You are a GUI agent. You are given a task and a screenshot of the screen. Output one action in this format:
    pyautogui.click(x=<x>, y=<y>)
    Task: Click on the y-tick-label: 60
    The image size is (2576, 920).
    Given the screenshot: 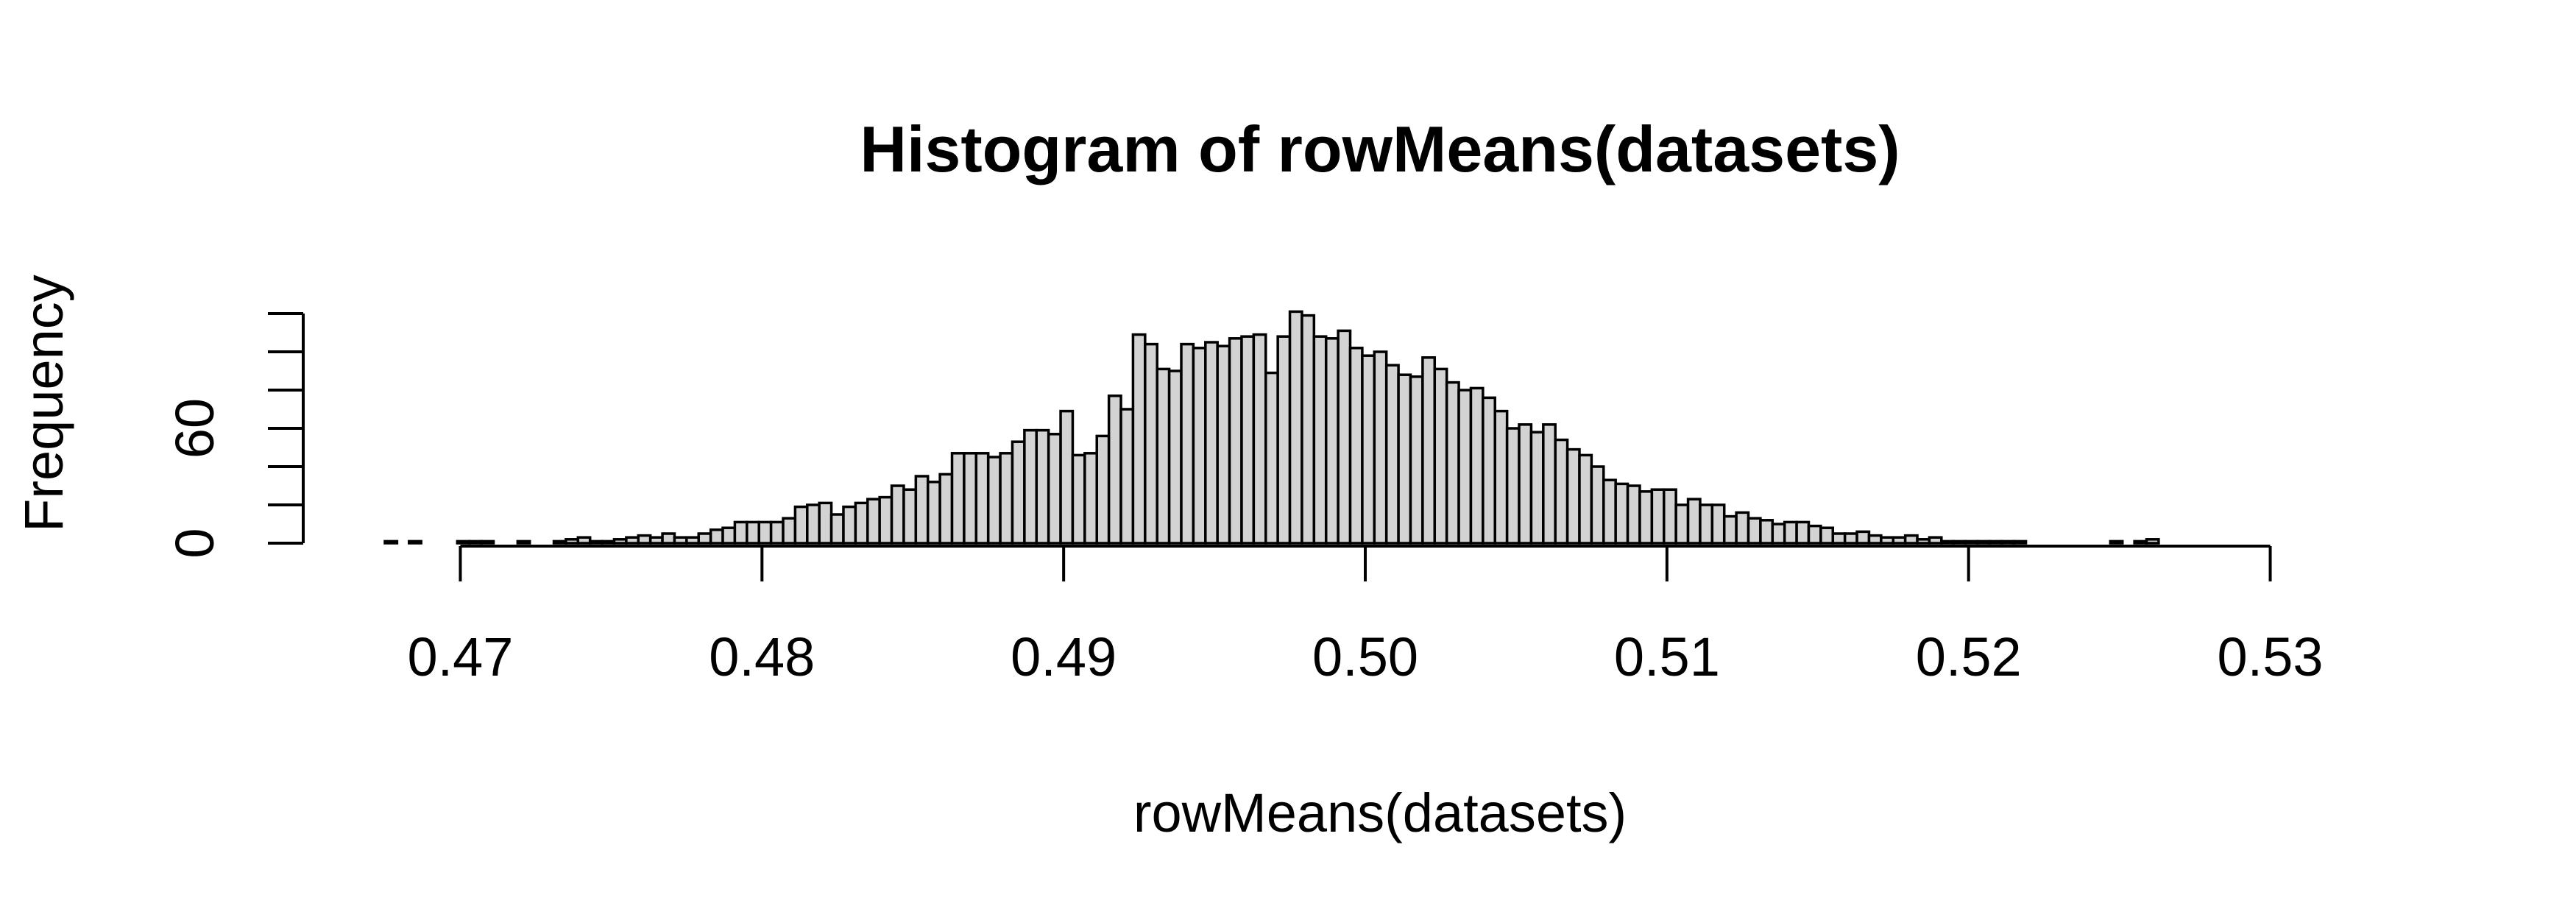 What is the action you would take?
    pyautogui.click(x=195, y=428)
    